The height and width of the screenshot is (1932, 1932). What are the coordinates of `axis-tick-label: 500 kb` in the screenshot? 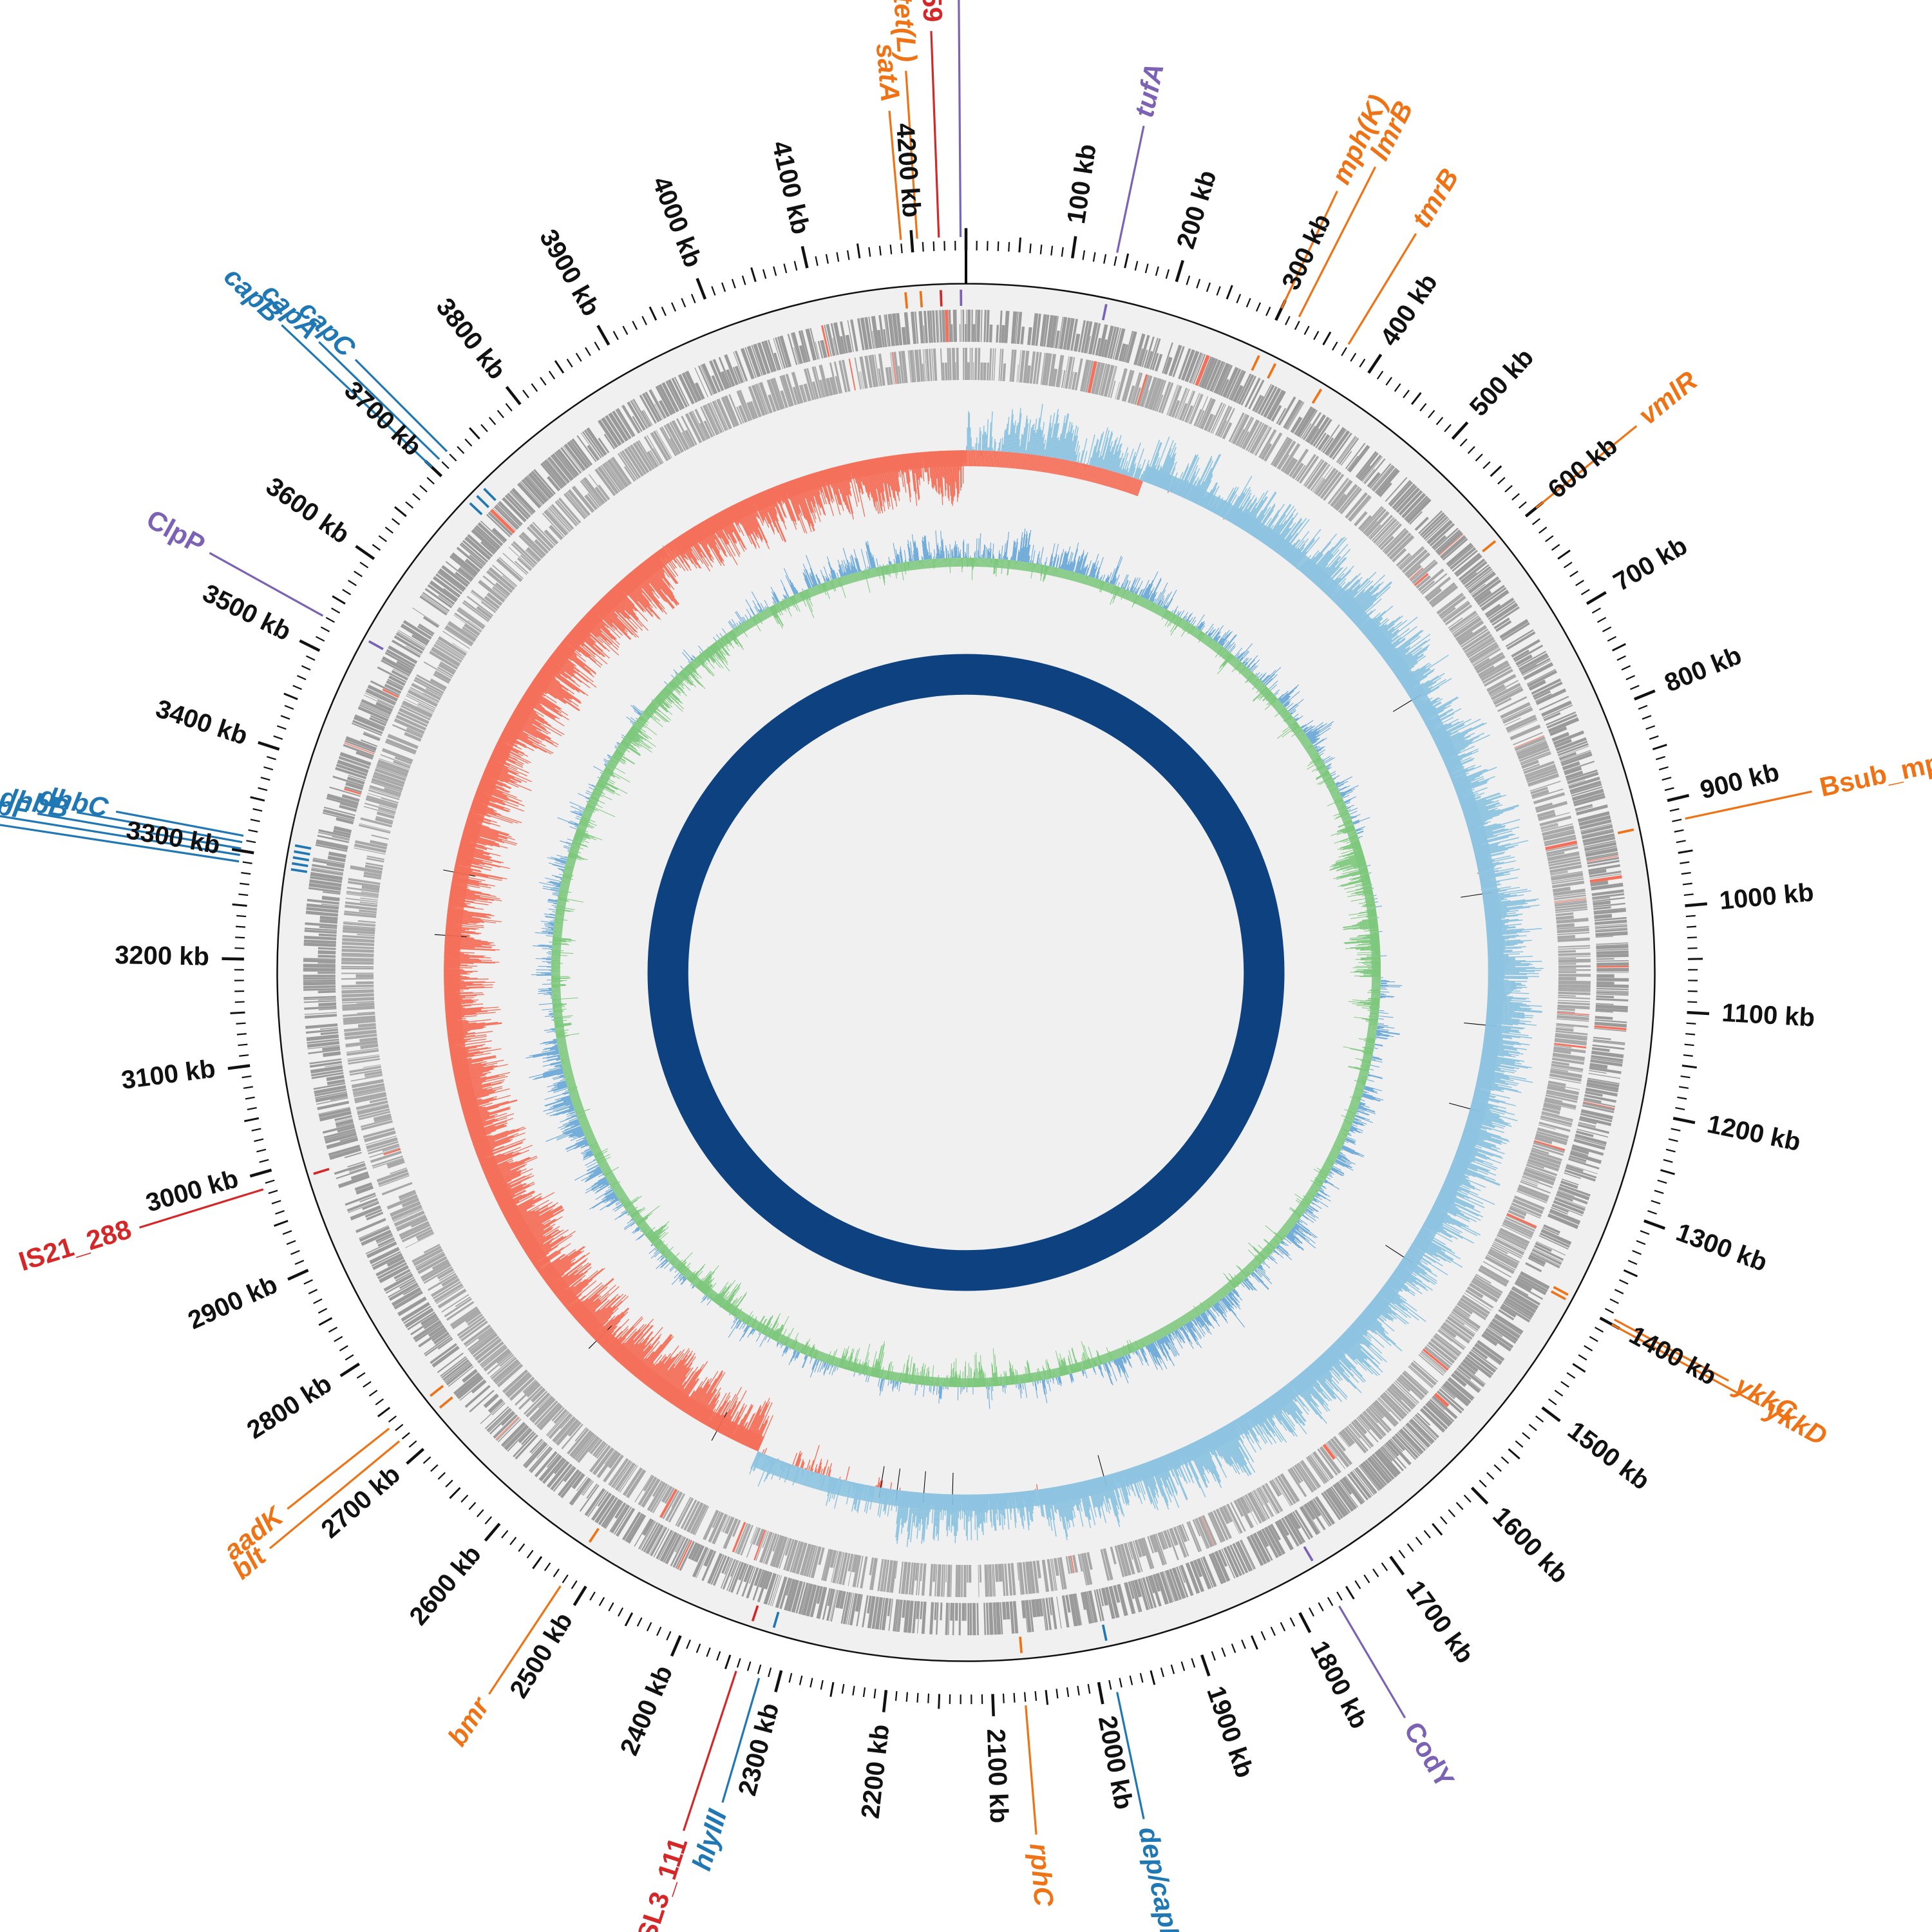 It's located at (1502, 382).